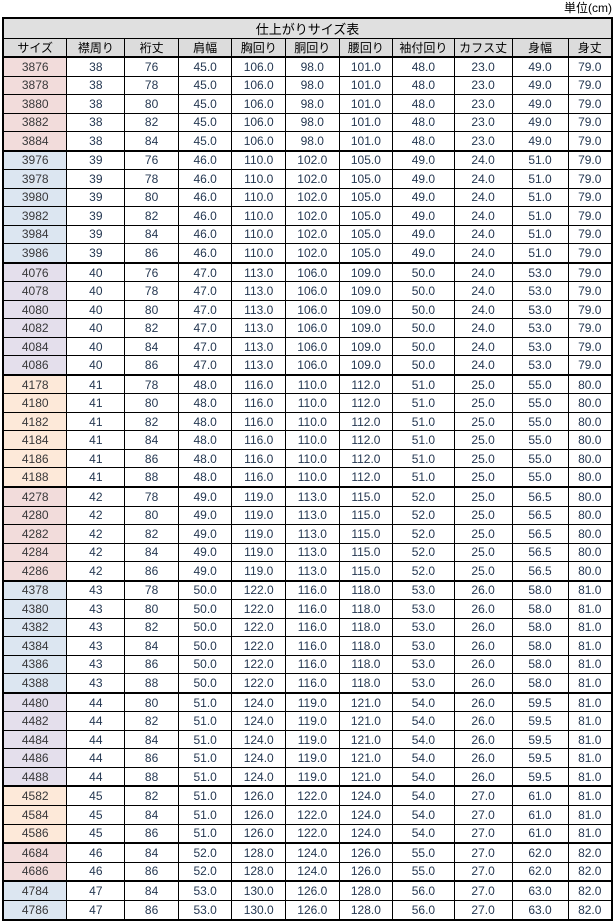 Image resolution: width=615 pixels, height=923 pixels. Describe the element at coordinates (35, 796) in the screenshot. I see `size-cell: 4582` at that location.